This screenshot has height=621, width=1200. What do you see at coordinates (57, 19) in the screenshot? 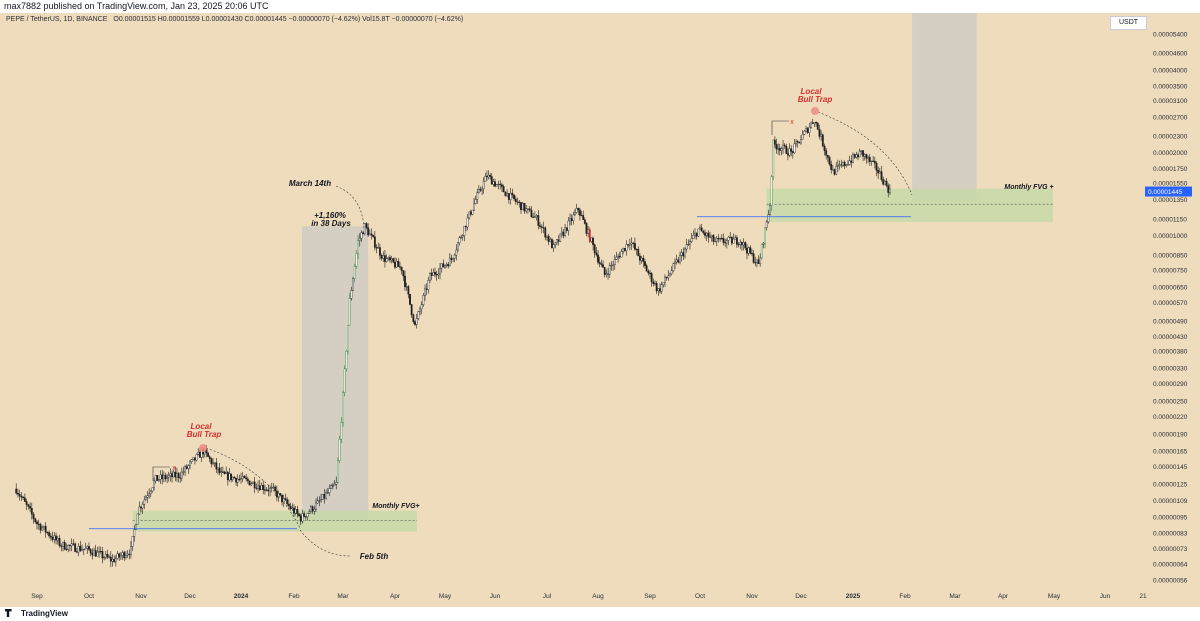
I see `symbol-title: PEPE / TetherUS, 1D, BINANCE` at bounding box center [57, 19].